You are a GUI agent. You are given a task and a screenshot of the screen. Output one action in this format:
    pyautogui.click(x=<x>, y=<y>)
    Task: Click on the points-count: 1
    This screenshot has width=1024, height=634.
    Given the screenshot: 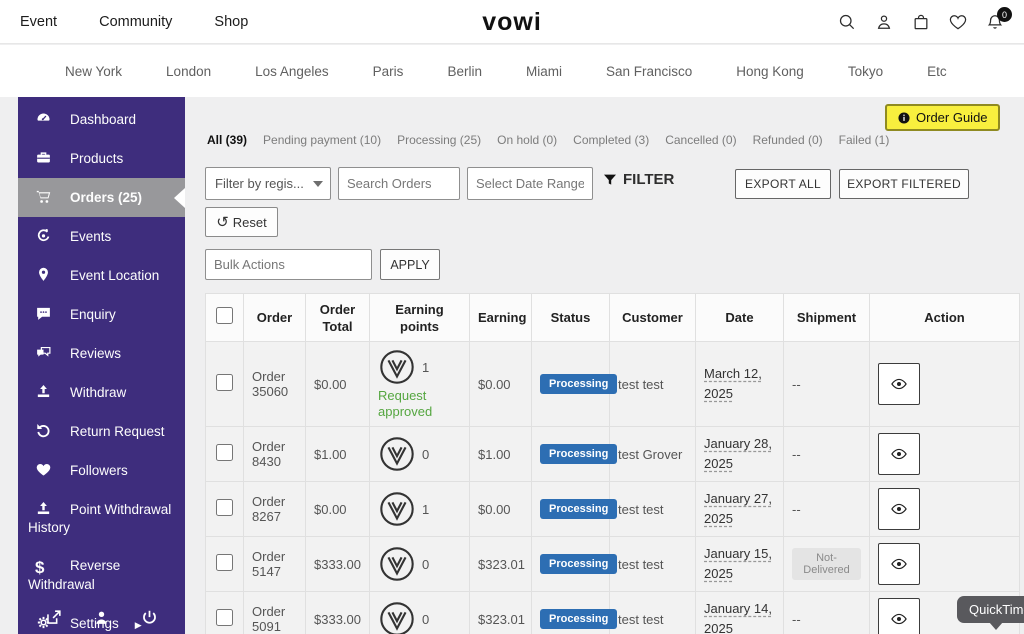 What is the action you would take?
    pyautogui.click(x=426, y=509)
    